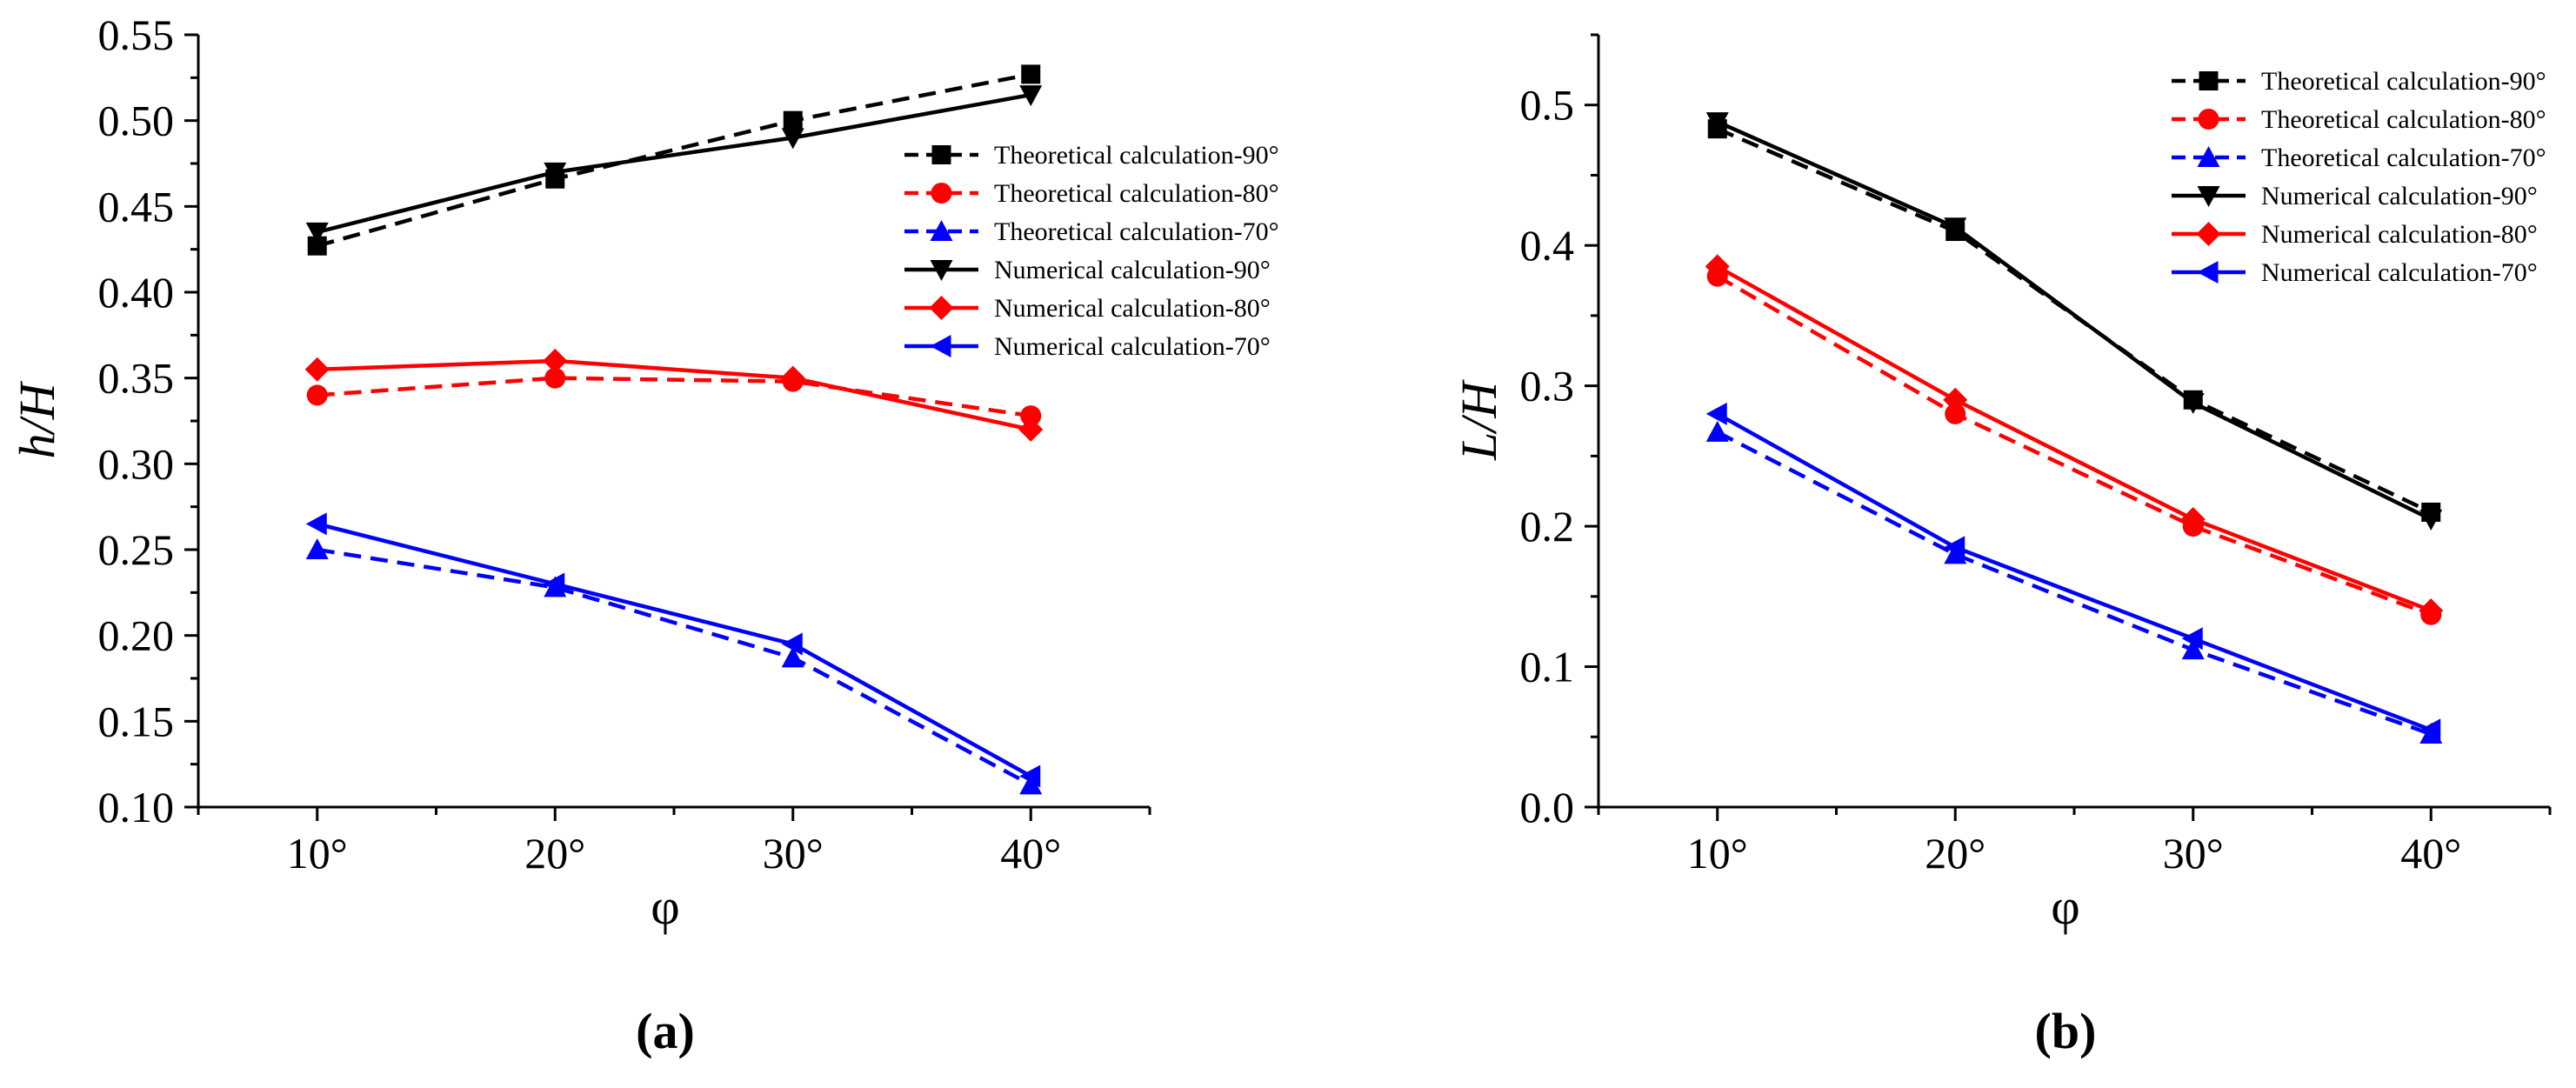 The image size is (2576, 1088). What do you see at coordinates (2359, 119) in the screenshot?
I see `legend-item: Theoretical calculation-80°` at bounding box center [2359, 119].